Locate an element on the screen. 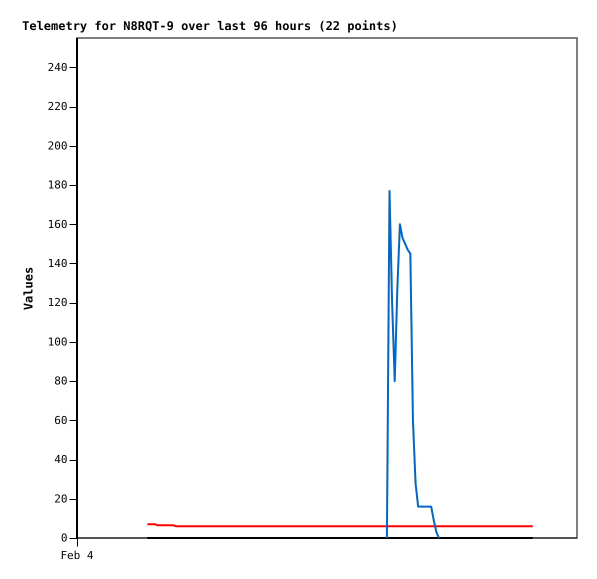 This screenshot has height=579, width=597. y-tick-label: 140 is located at coordinates (58, 263).